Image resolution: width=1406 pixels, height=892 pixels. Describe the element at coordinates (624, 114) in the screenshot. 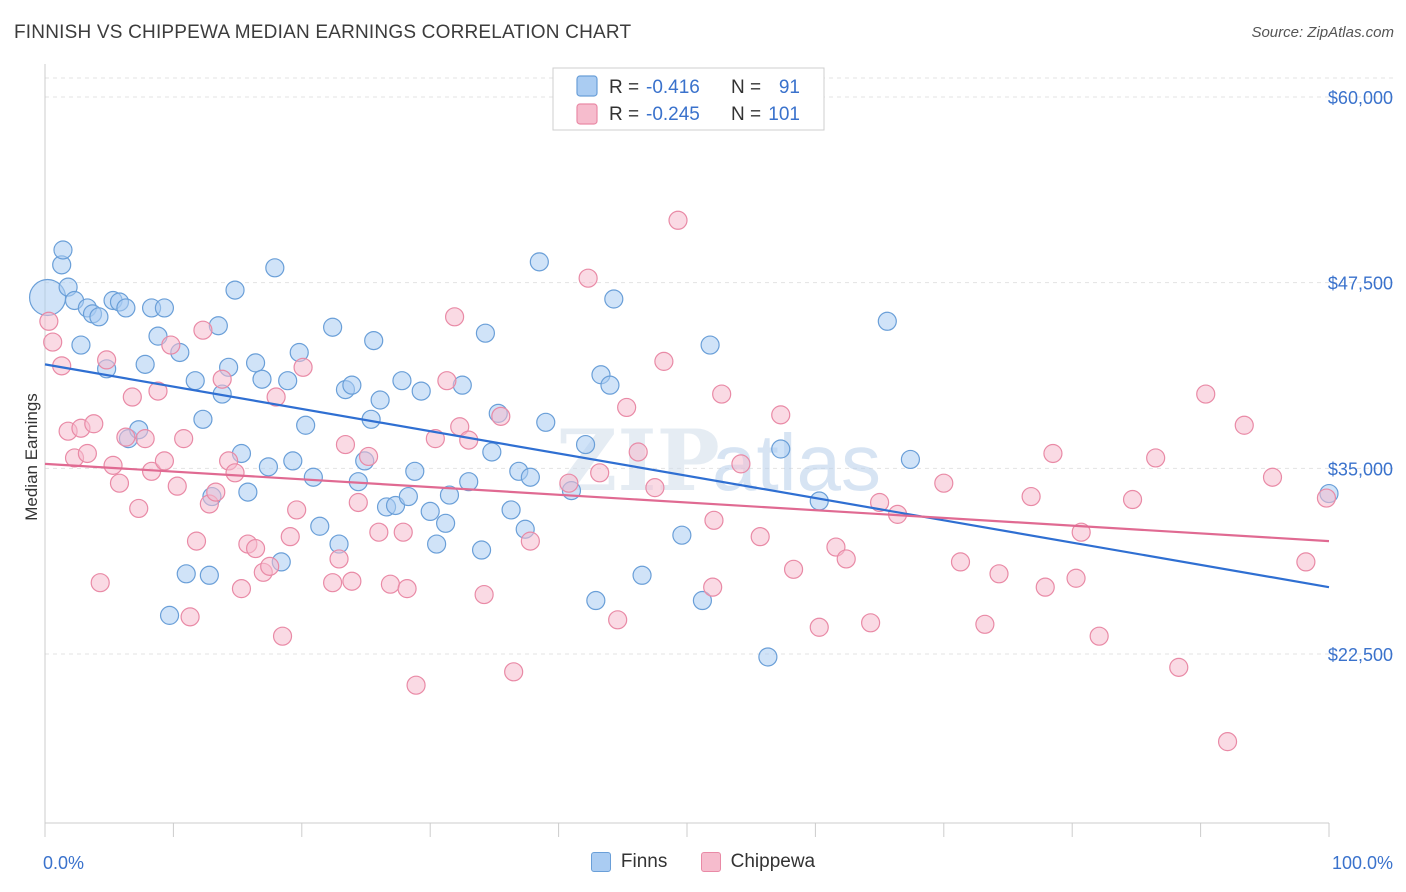

I see `legend-chippewa-r-label: R =` at that location.